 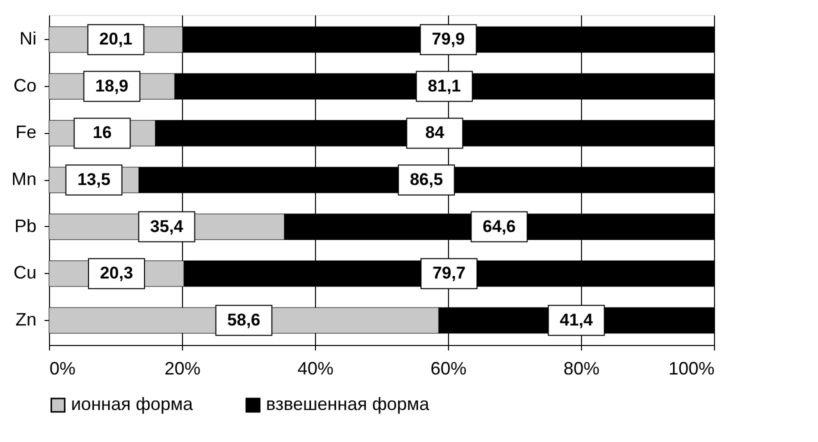 I want to click on data-label: 79,7, so click(x=449, y=273).